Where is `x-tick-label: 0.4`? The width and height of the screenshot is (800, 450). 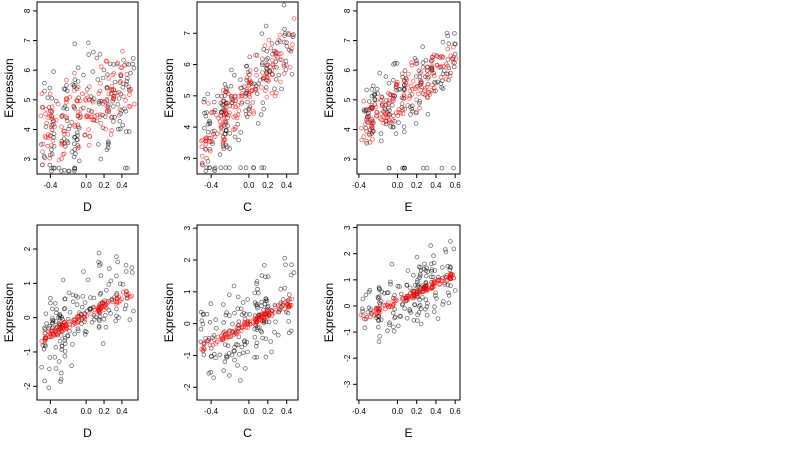 x-tick-label: 0.4 is located at coordinates (287, 185).